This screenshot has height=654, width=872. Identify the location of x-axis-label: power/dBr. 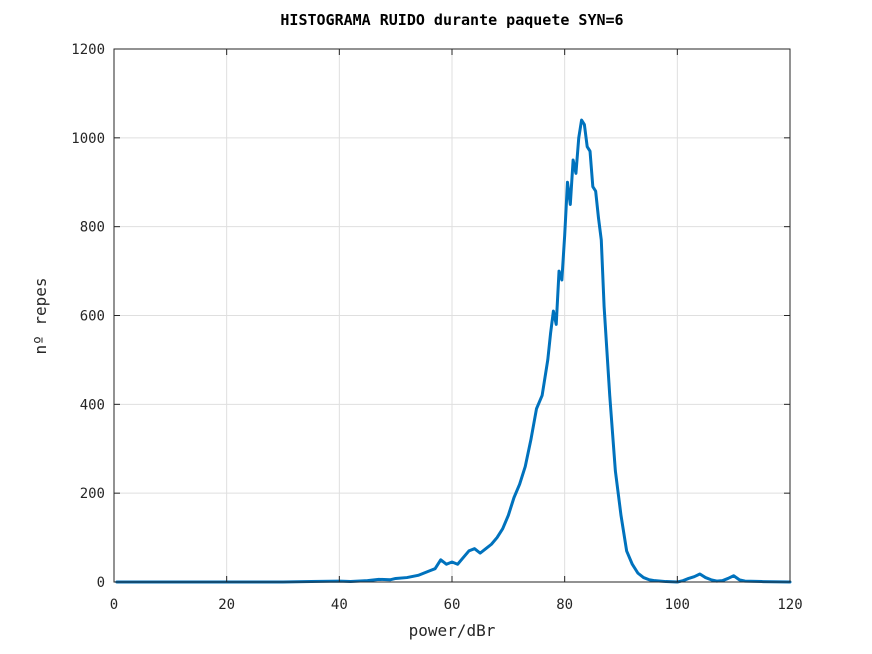
(452, 630).